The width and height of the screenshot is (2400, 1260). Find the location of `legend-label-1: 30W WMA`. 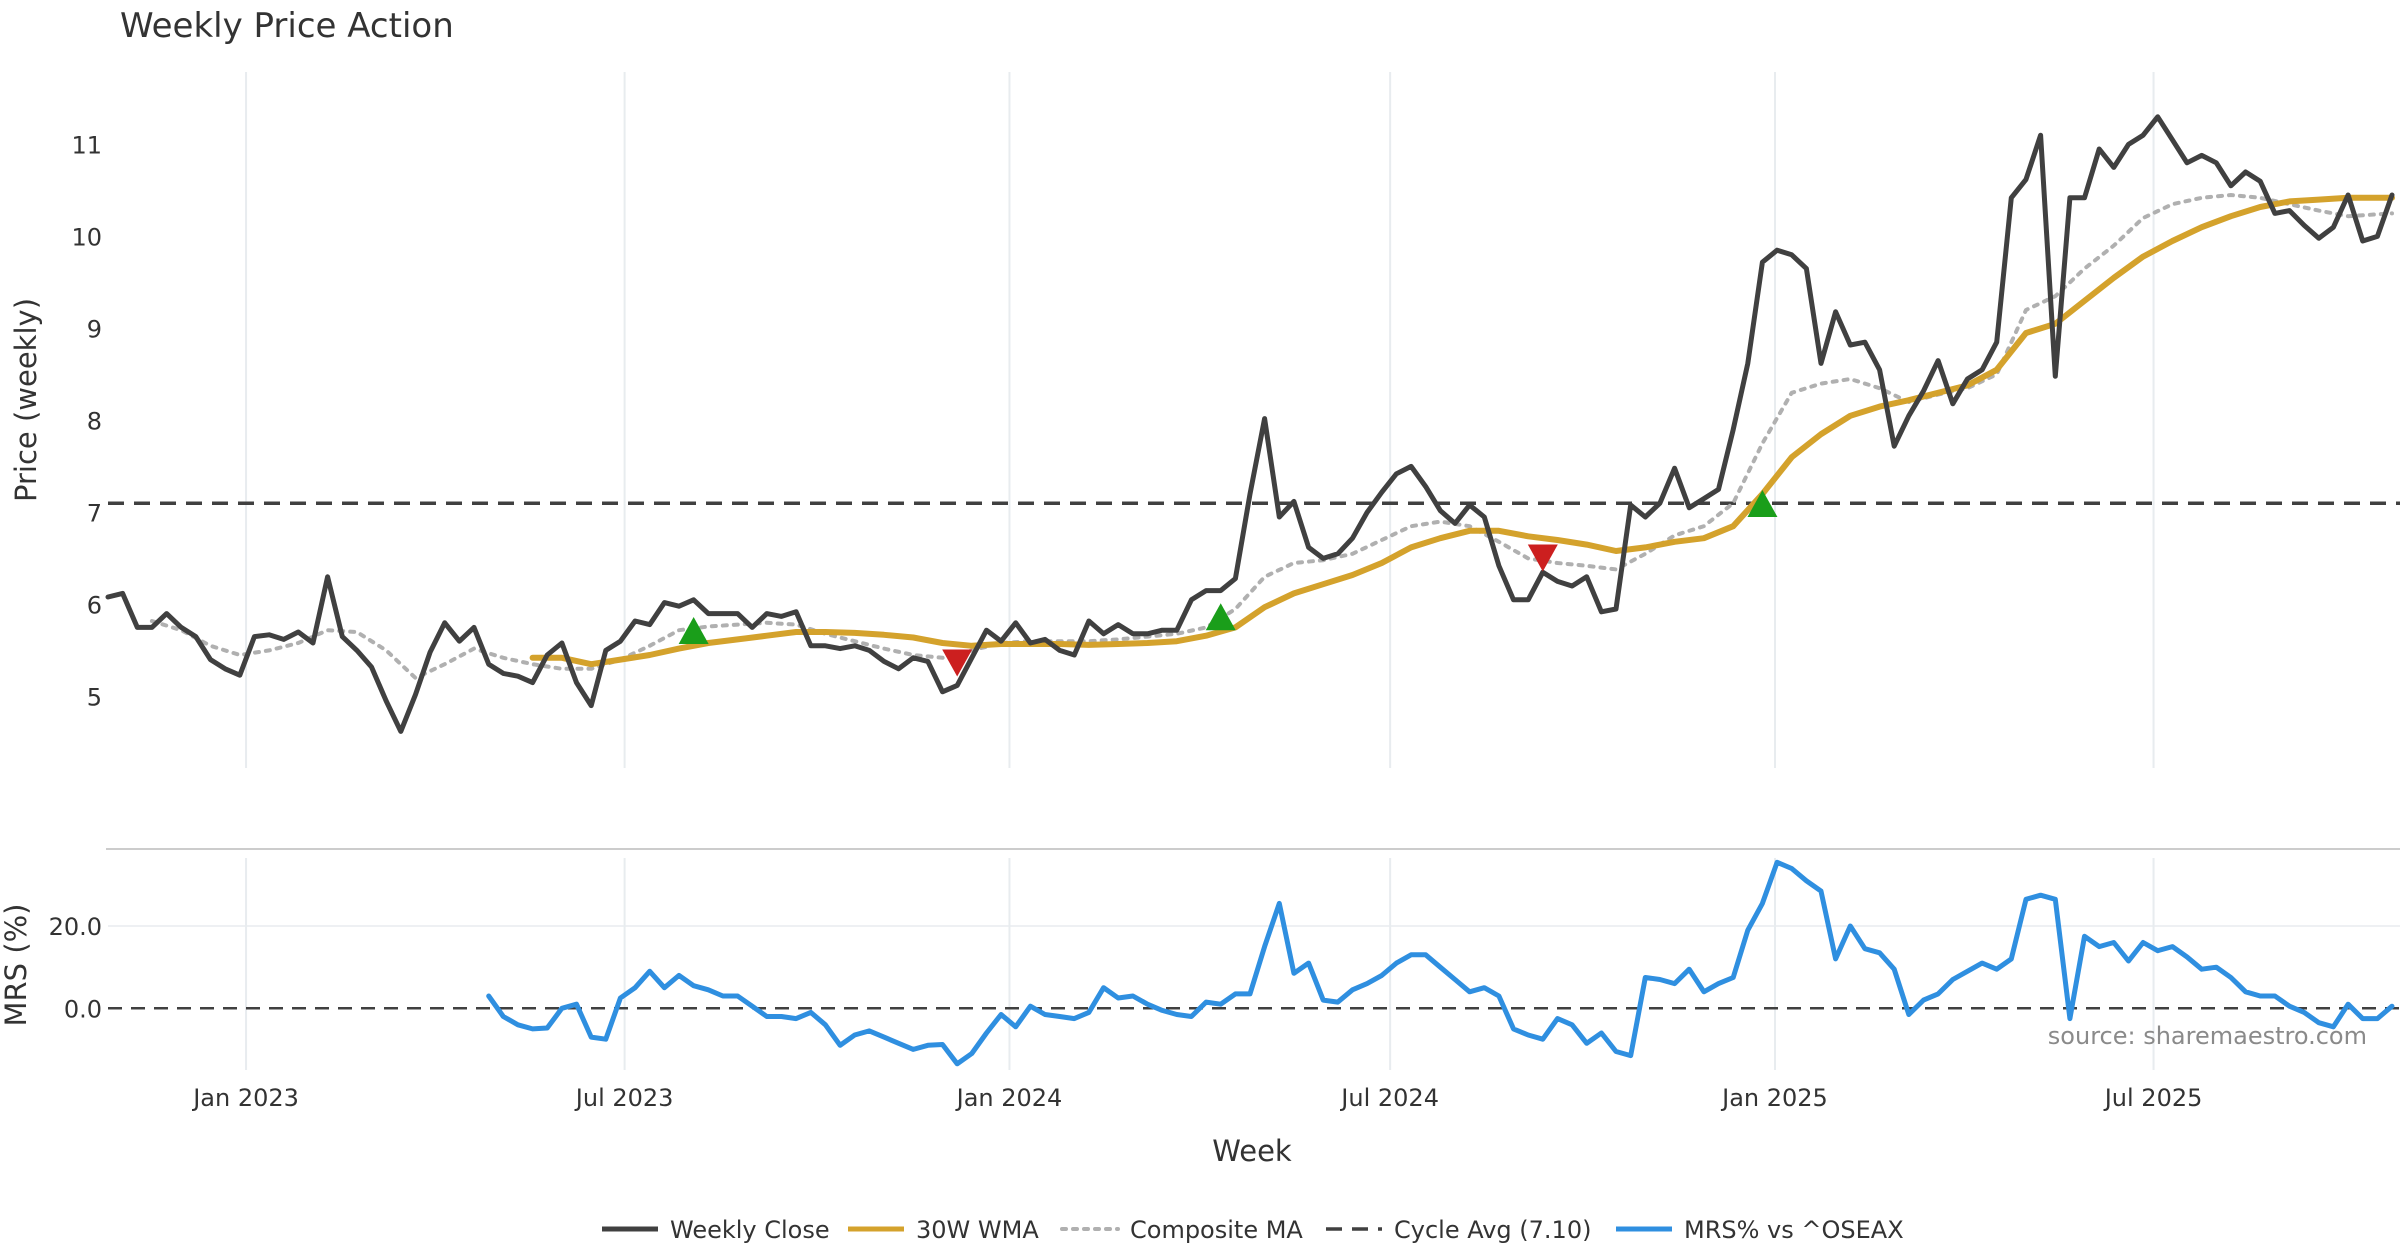

legend-label-1: 30W WMA is located at coordinates (977, 1230).